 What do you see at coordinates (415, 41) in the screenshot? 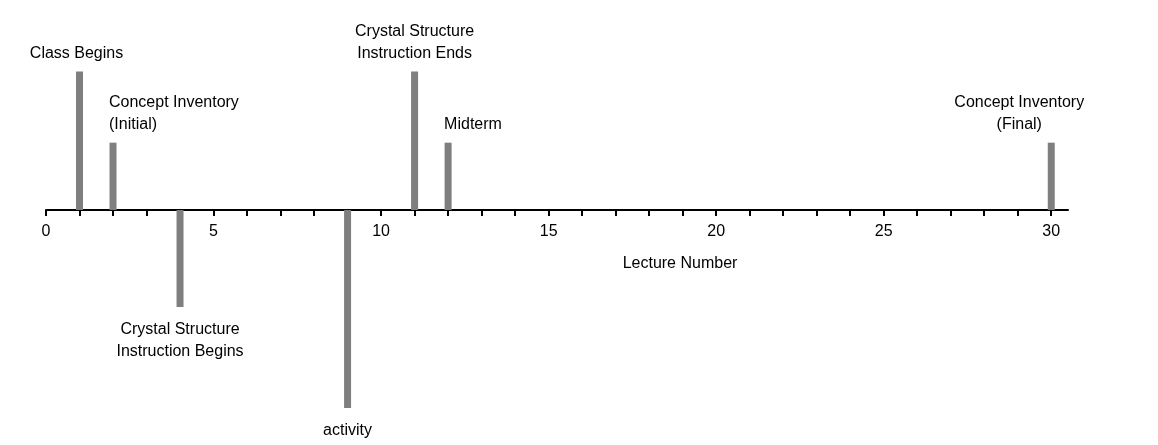
I see `annotation: Crystal Structure Instruction Ends` at bounding box center [415, 41].